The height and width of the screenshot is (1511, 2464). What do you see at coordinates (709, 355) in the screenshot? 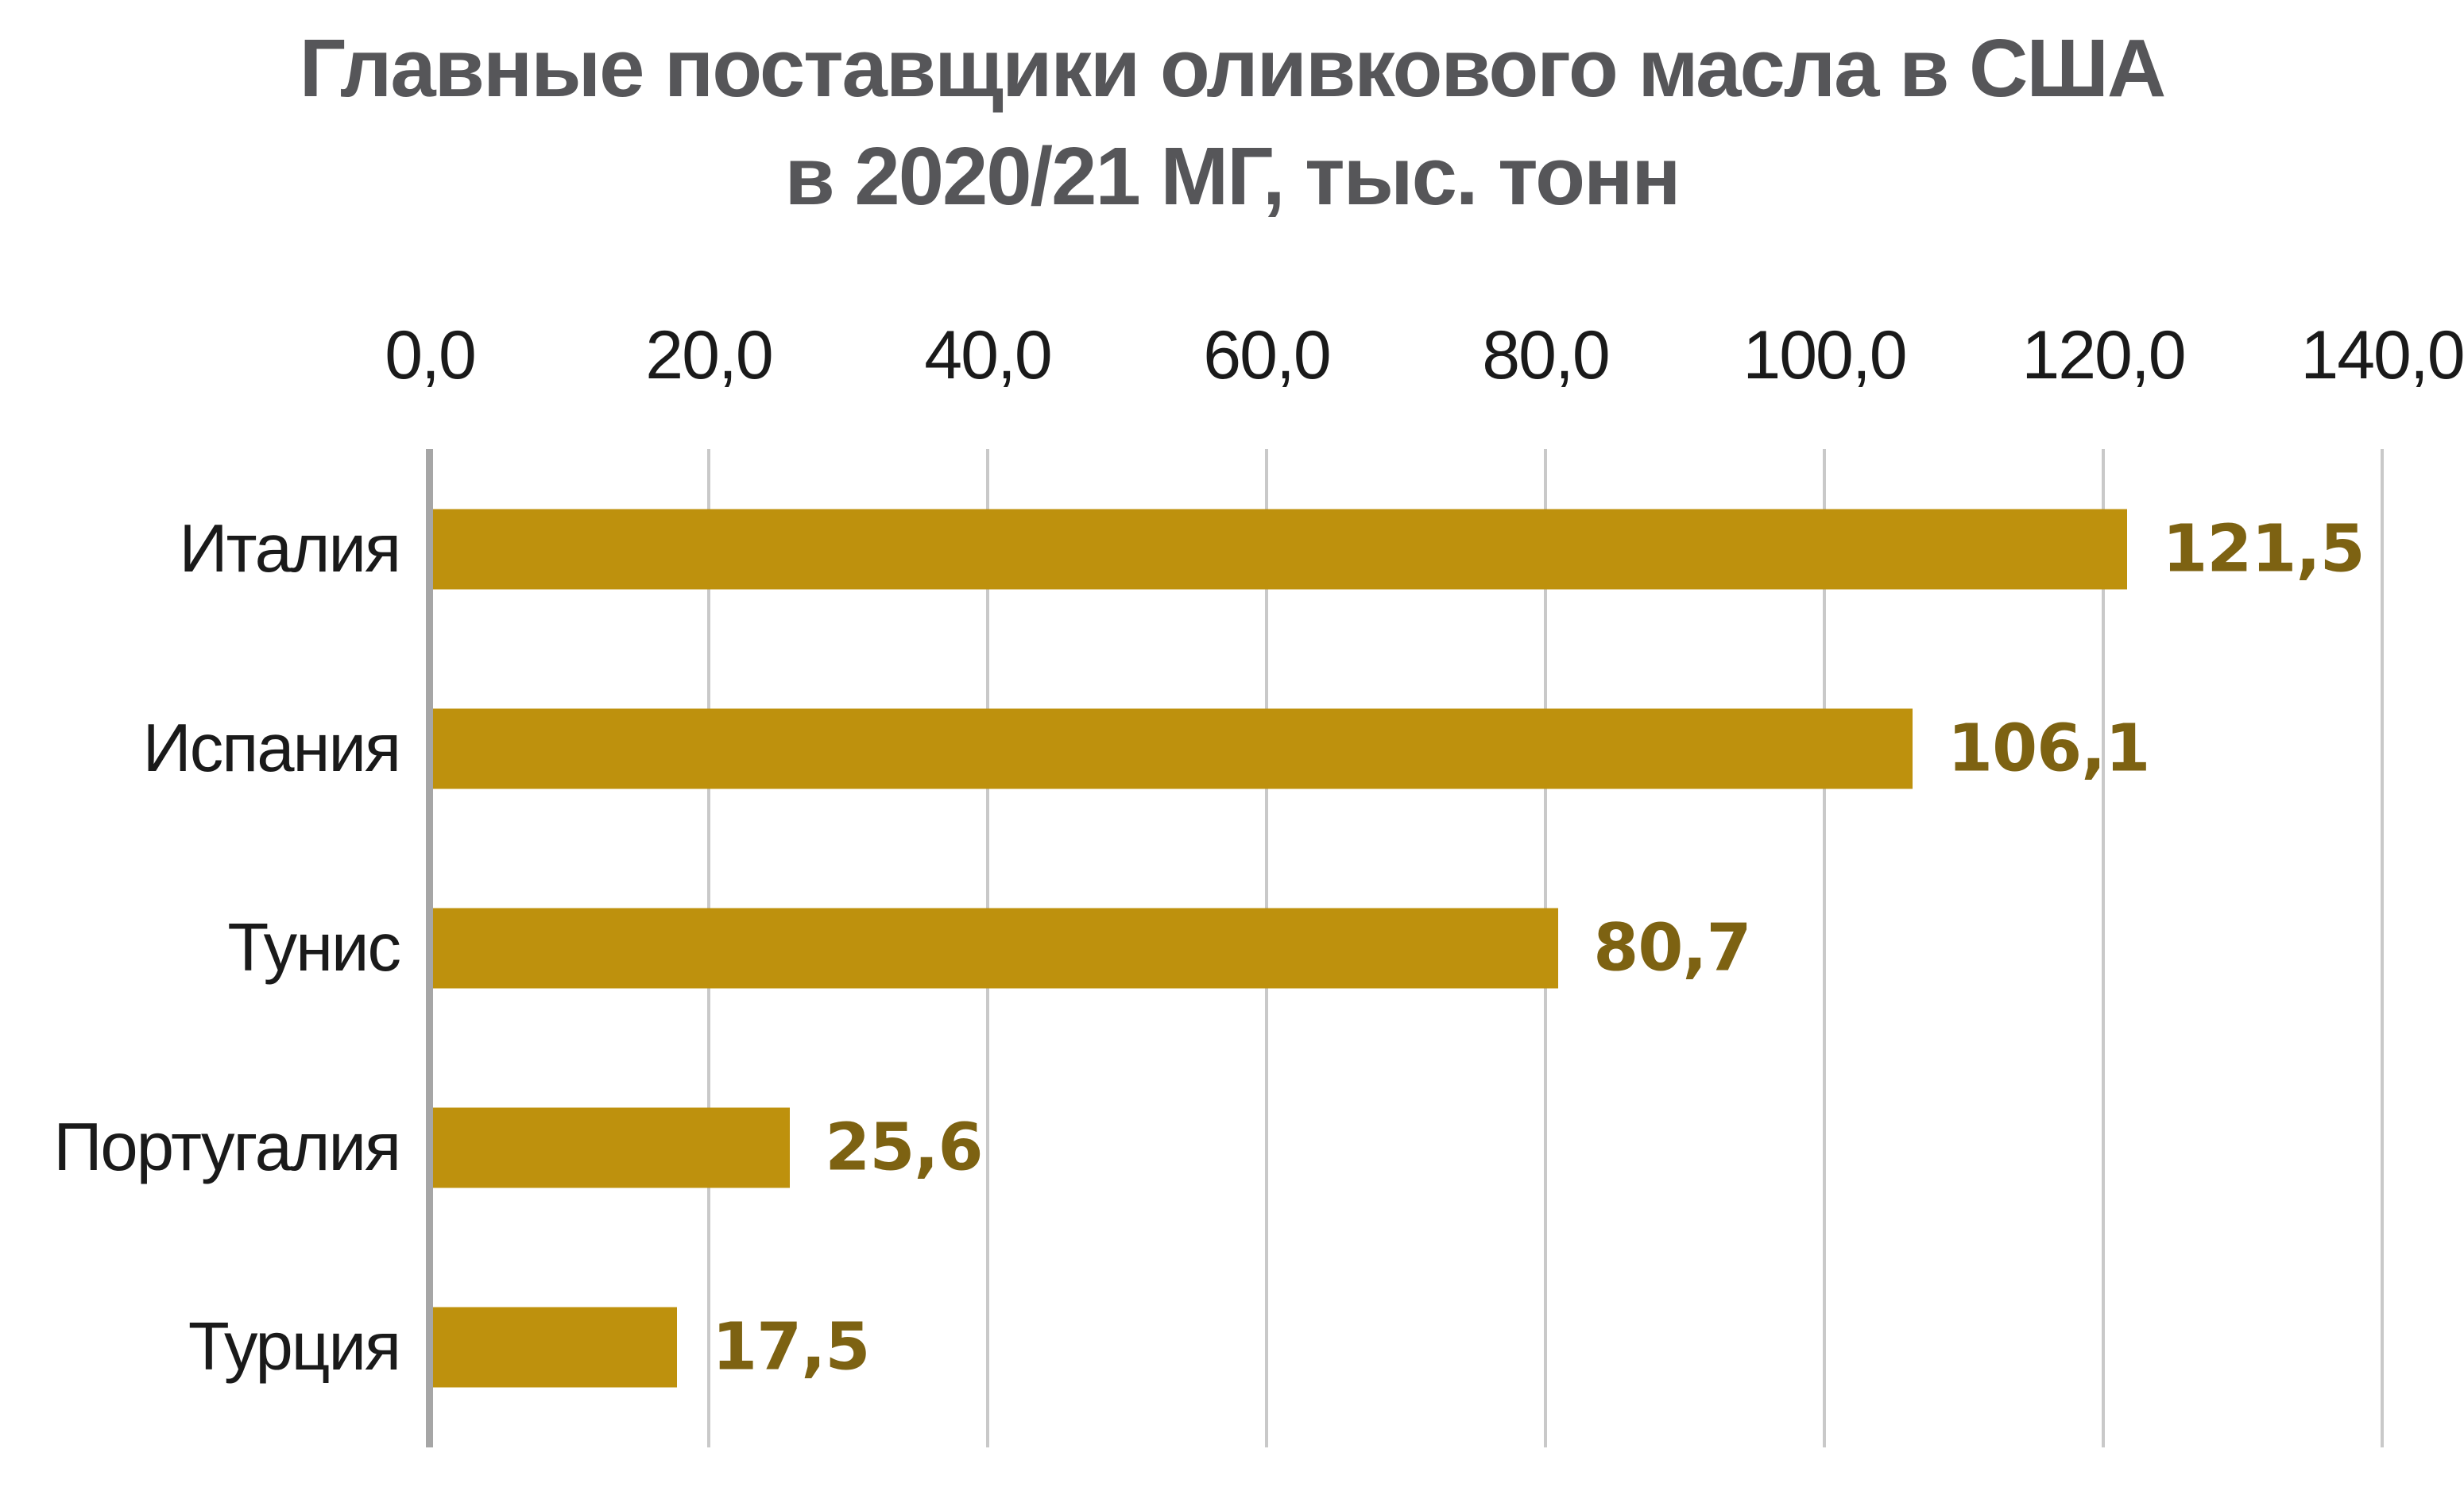
I see `x-tick-label-20: 20,0` at bounding box center [709, 355].